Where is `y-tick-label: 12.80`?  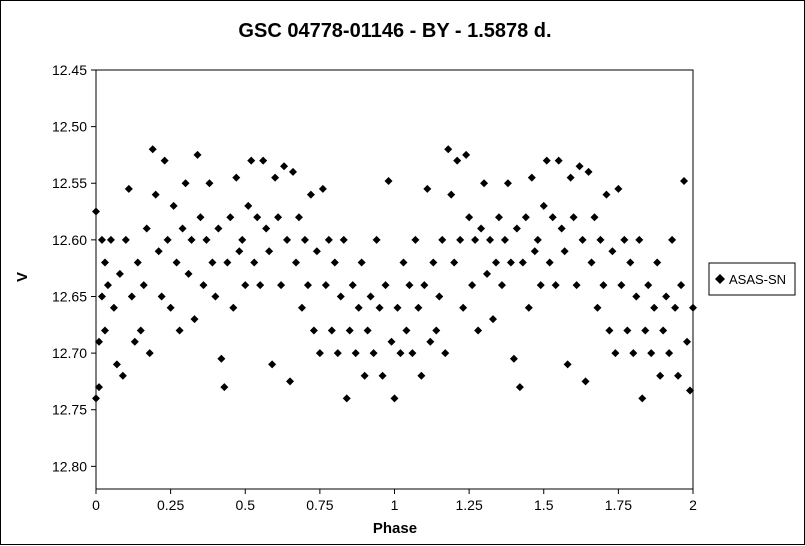 y-tick-label: 12.80 is located at coordinates (69, 466).